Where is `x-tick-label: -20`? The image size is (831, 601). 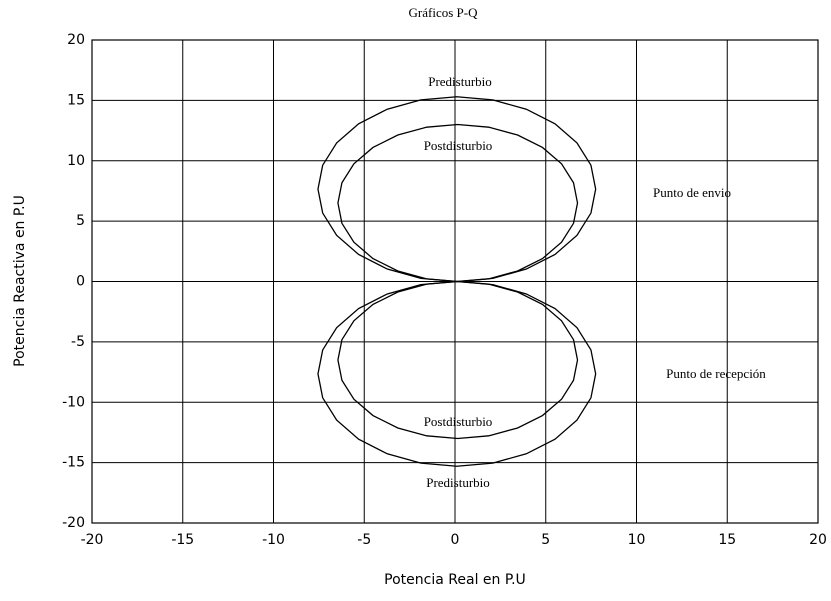 x-tick-label: -20 is located at coordinates (92, 540).